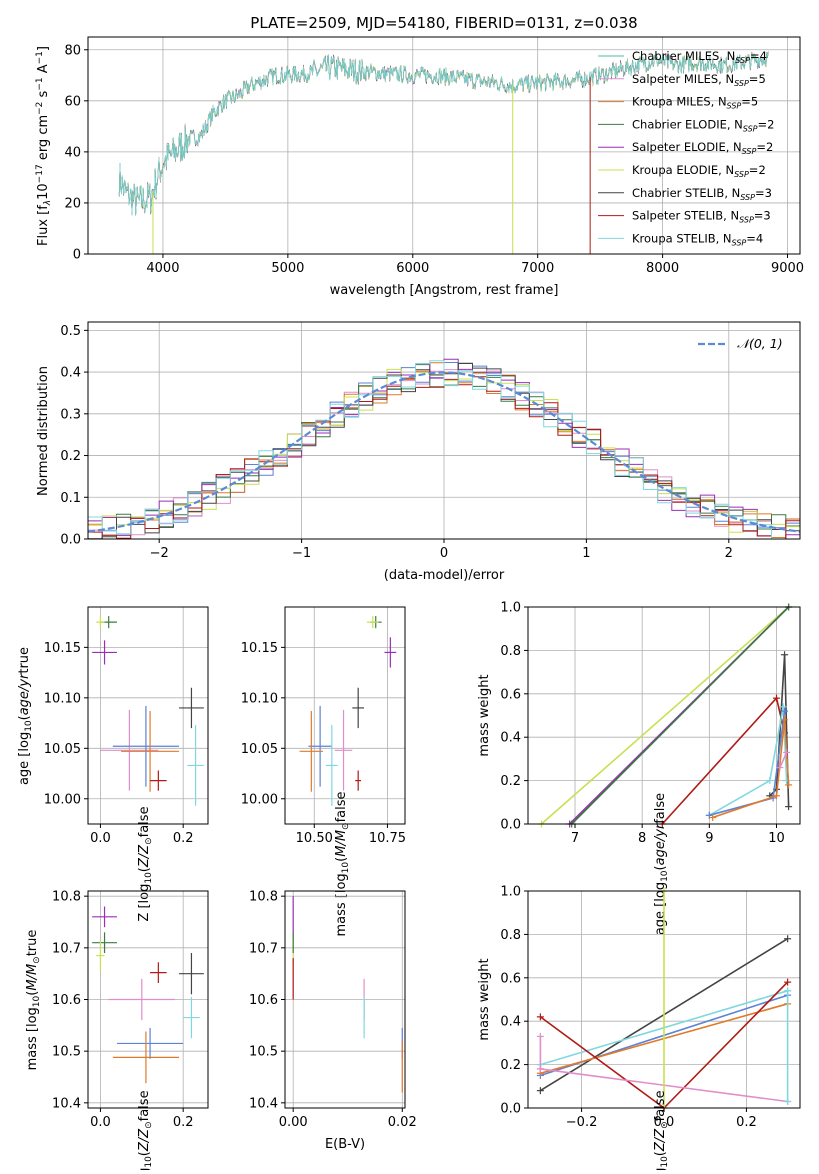 The height and width of the screenshot is (1174, 819). What do you see at coordinates (687, 147) in the screenshot?
I see `legend-entry-label: Salpeter ELODIE, N` at bounding box center [687, 147].